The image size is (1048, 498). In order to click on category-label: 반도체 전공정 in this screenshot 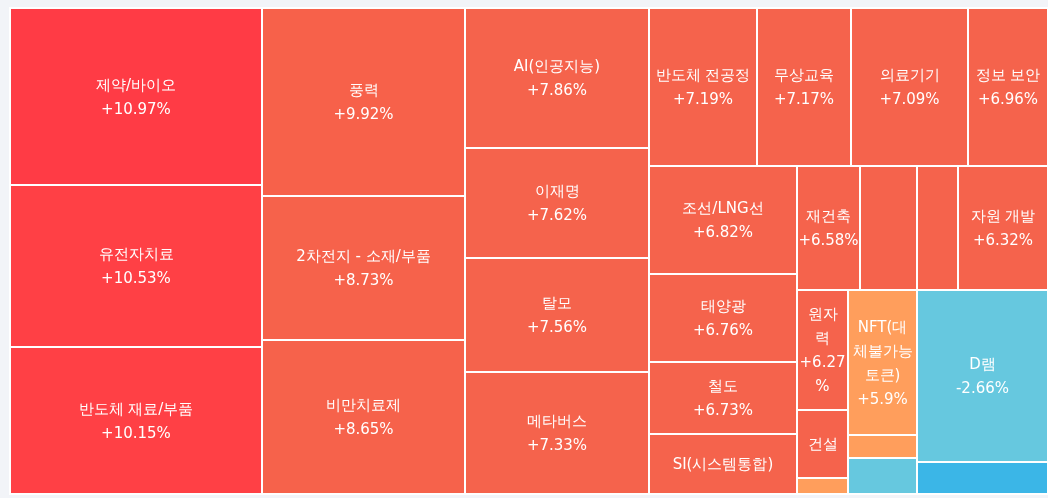, I will do `click(703, 75)`.